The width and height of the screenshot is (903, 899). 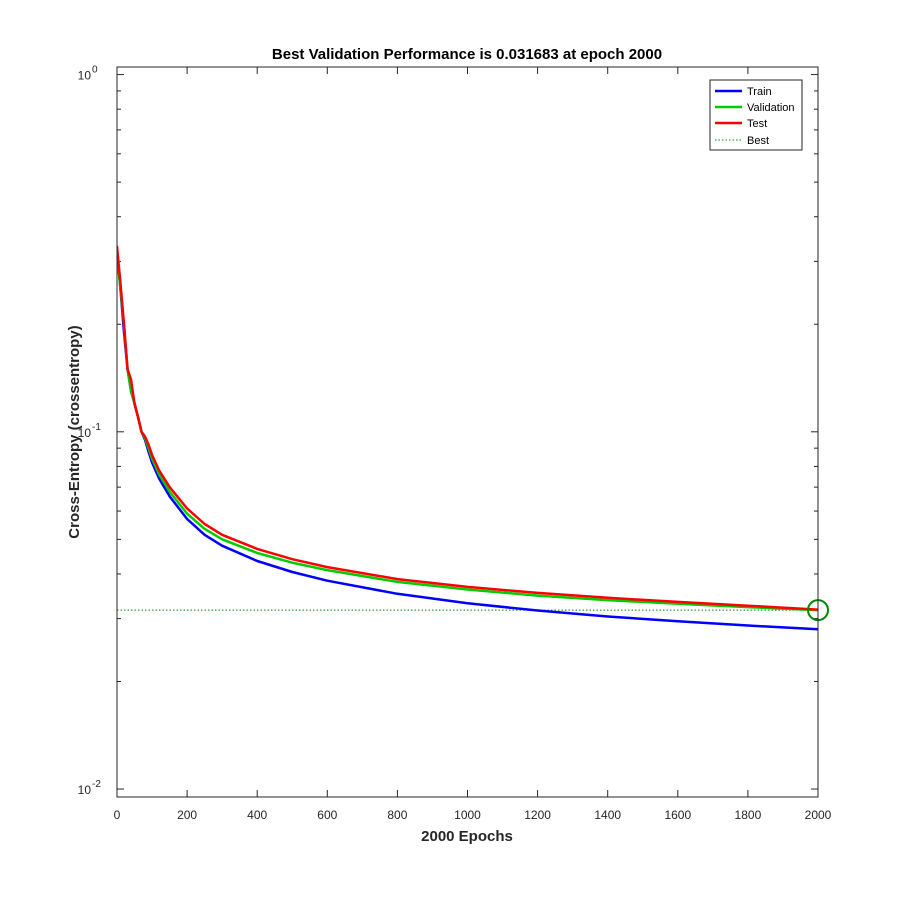 What do you see at coordinates (117, 815) in the screenshot?
I see `x-tick-label: 0` at bounding box center [117, 815].